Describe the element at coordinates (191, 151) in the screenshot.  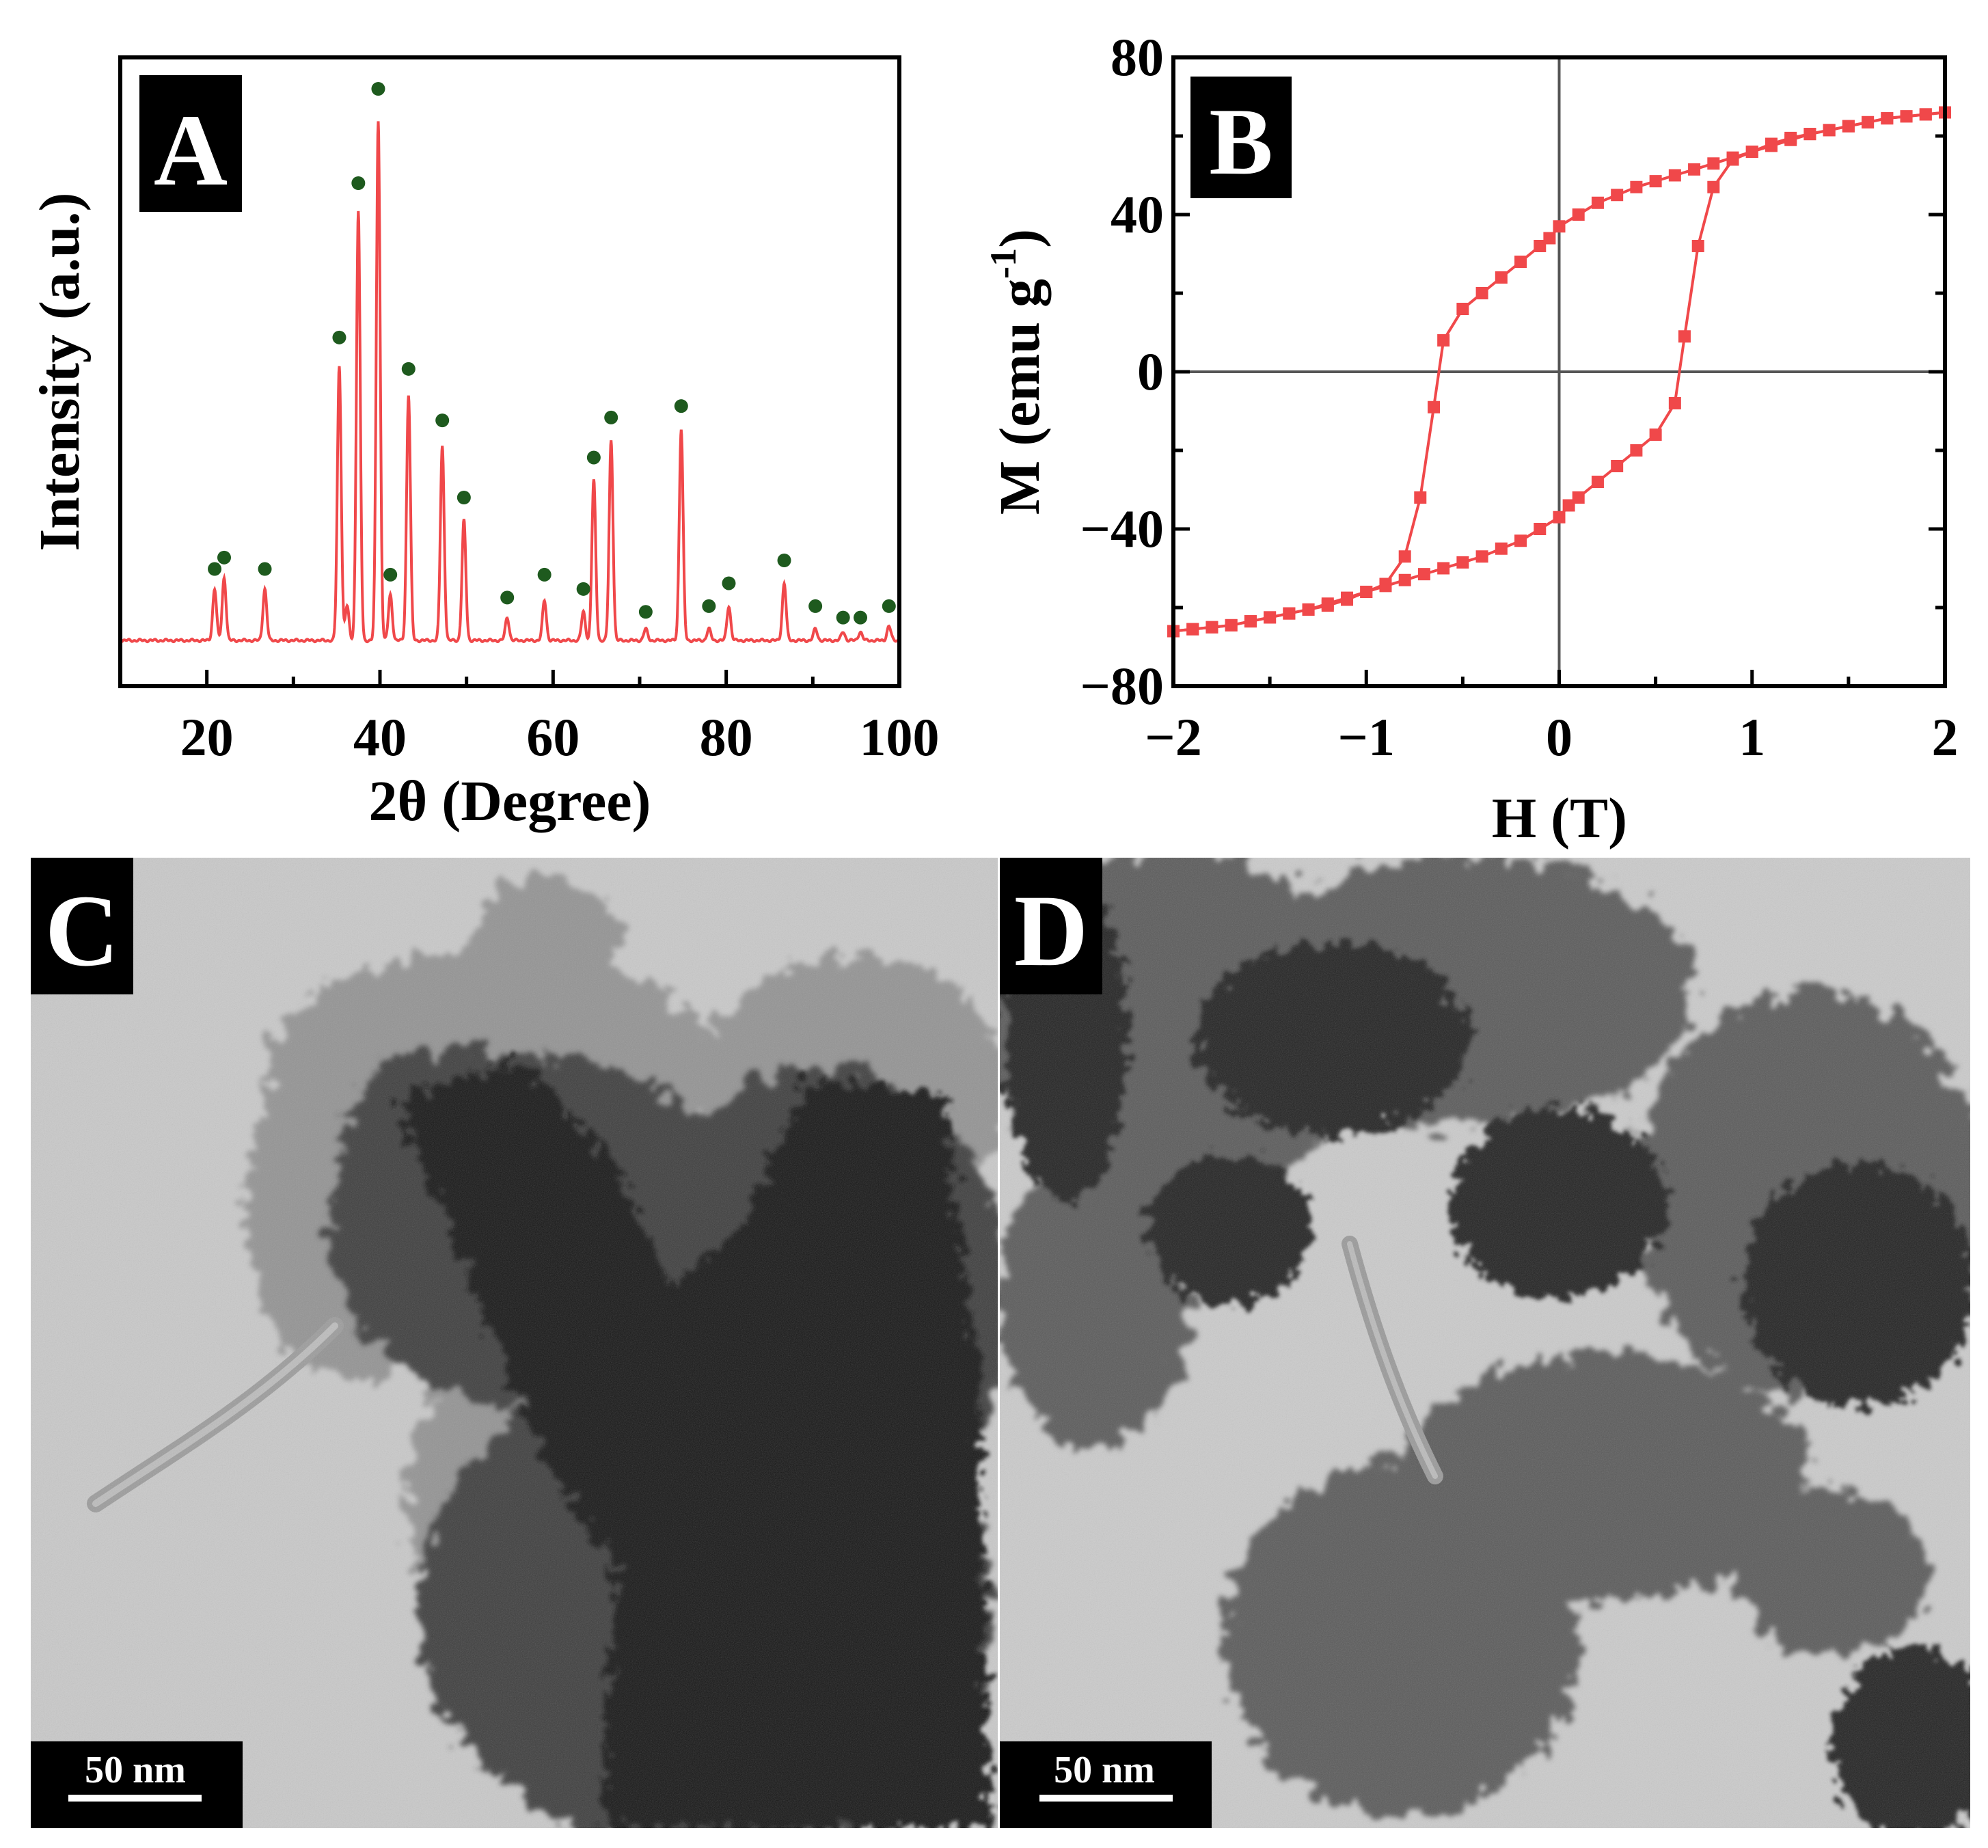
I see `panel-a-label: A` at that location.